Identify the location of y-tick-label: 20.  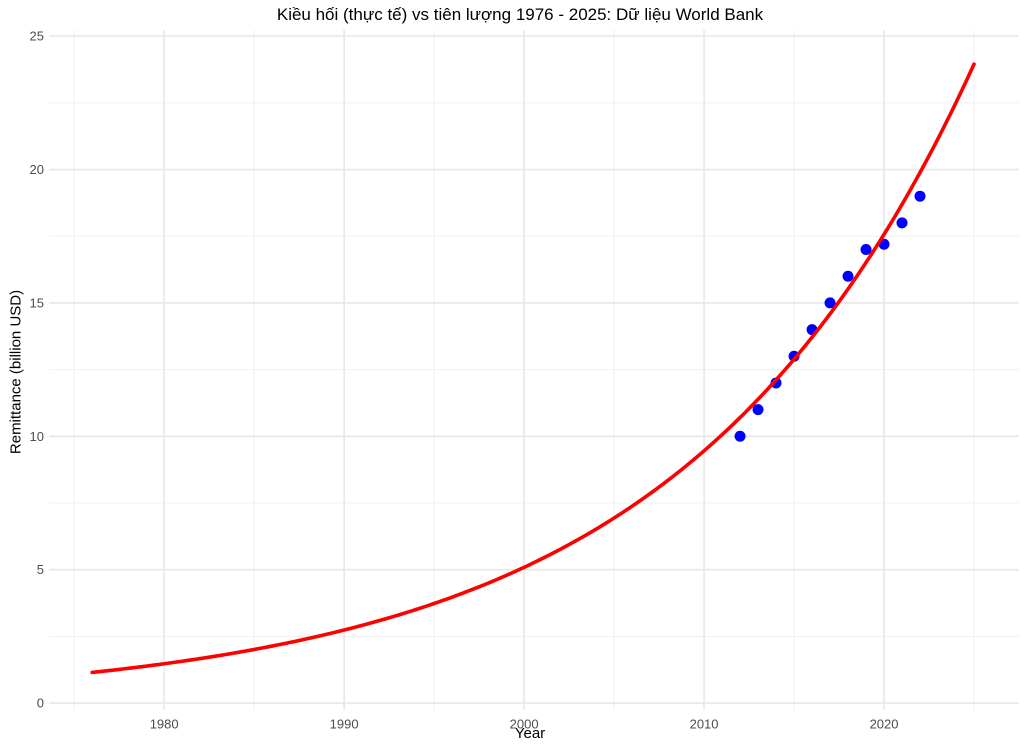
(37, 169).